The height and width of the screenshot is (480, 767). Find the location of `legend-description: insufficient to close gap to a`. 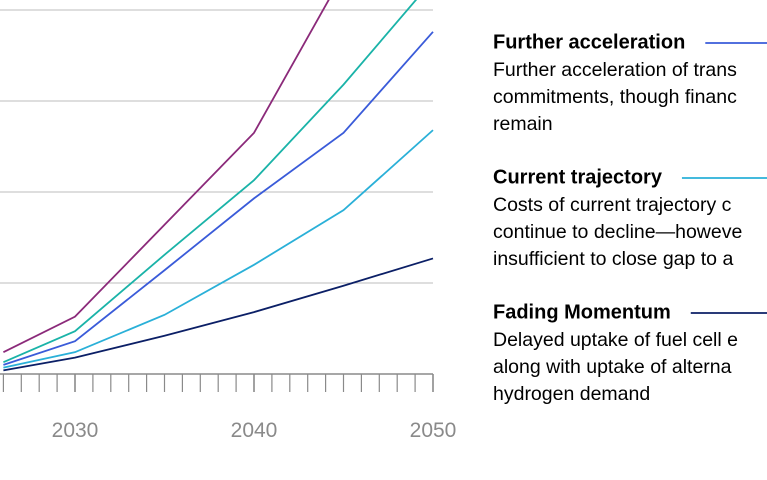

legend-description: insufficient to close gap to a is located at coordinates (613, 259).